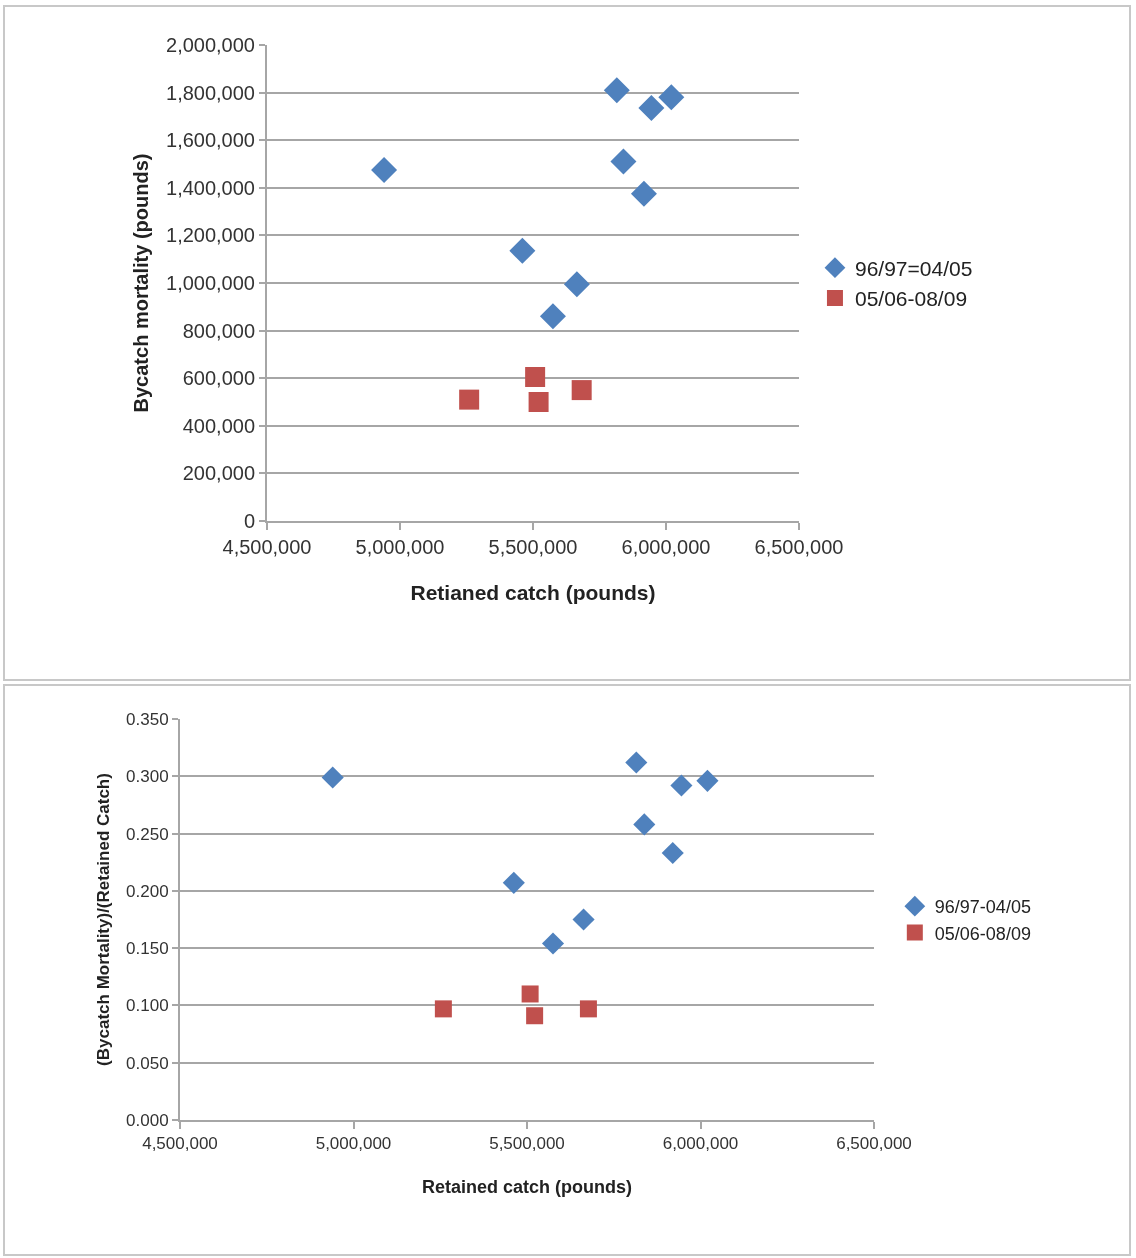 The height and width of the screenshot is (1258, 1136). What do you see at coordinates (218, 378) in the screenshot?
I see `y-tick-label: 600,000` at bounding box center [218, 378].